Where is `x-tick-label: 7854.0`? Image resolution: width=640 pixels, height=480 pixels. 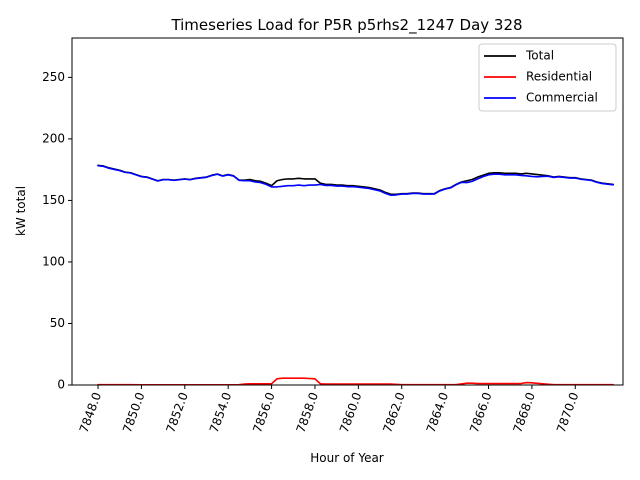 x-tick-label: 7854.0 is located at coordinates (221, 412).